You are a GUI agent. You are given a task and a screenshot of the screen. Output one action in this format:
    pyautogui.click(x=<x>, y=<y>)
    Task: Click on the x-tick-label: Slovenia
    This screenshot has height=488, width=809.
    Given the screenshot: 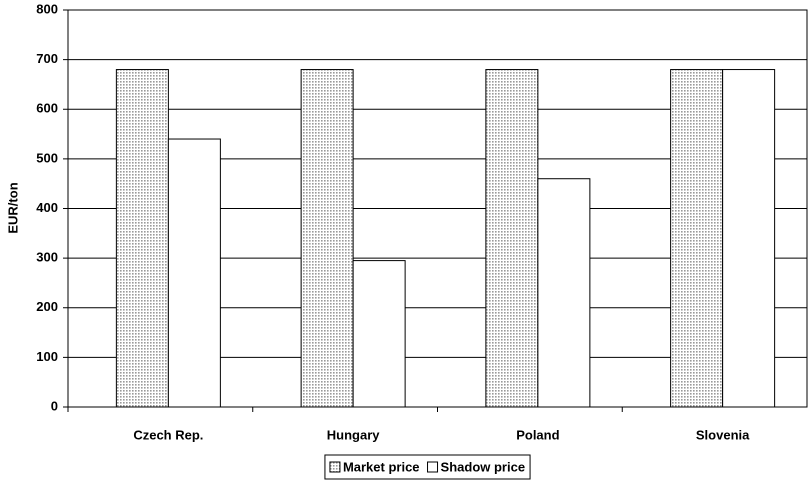 What is the action you would take?
    pyautogui.click(x=723, y=434)
    